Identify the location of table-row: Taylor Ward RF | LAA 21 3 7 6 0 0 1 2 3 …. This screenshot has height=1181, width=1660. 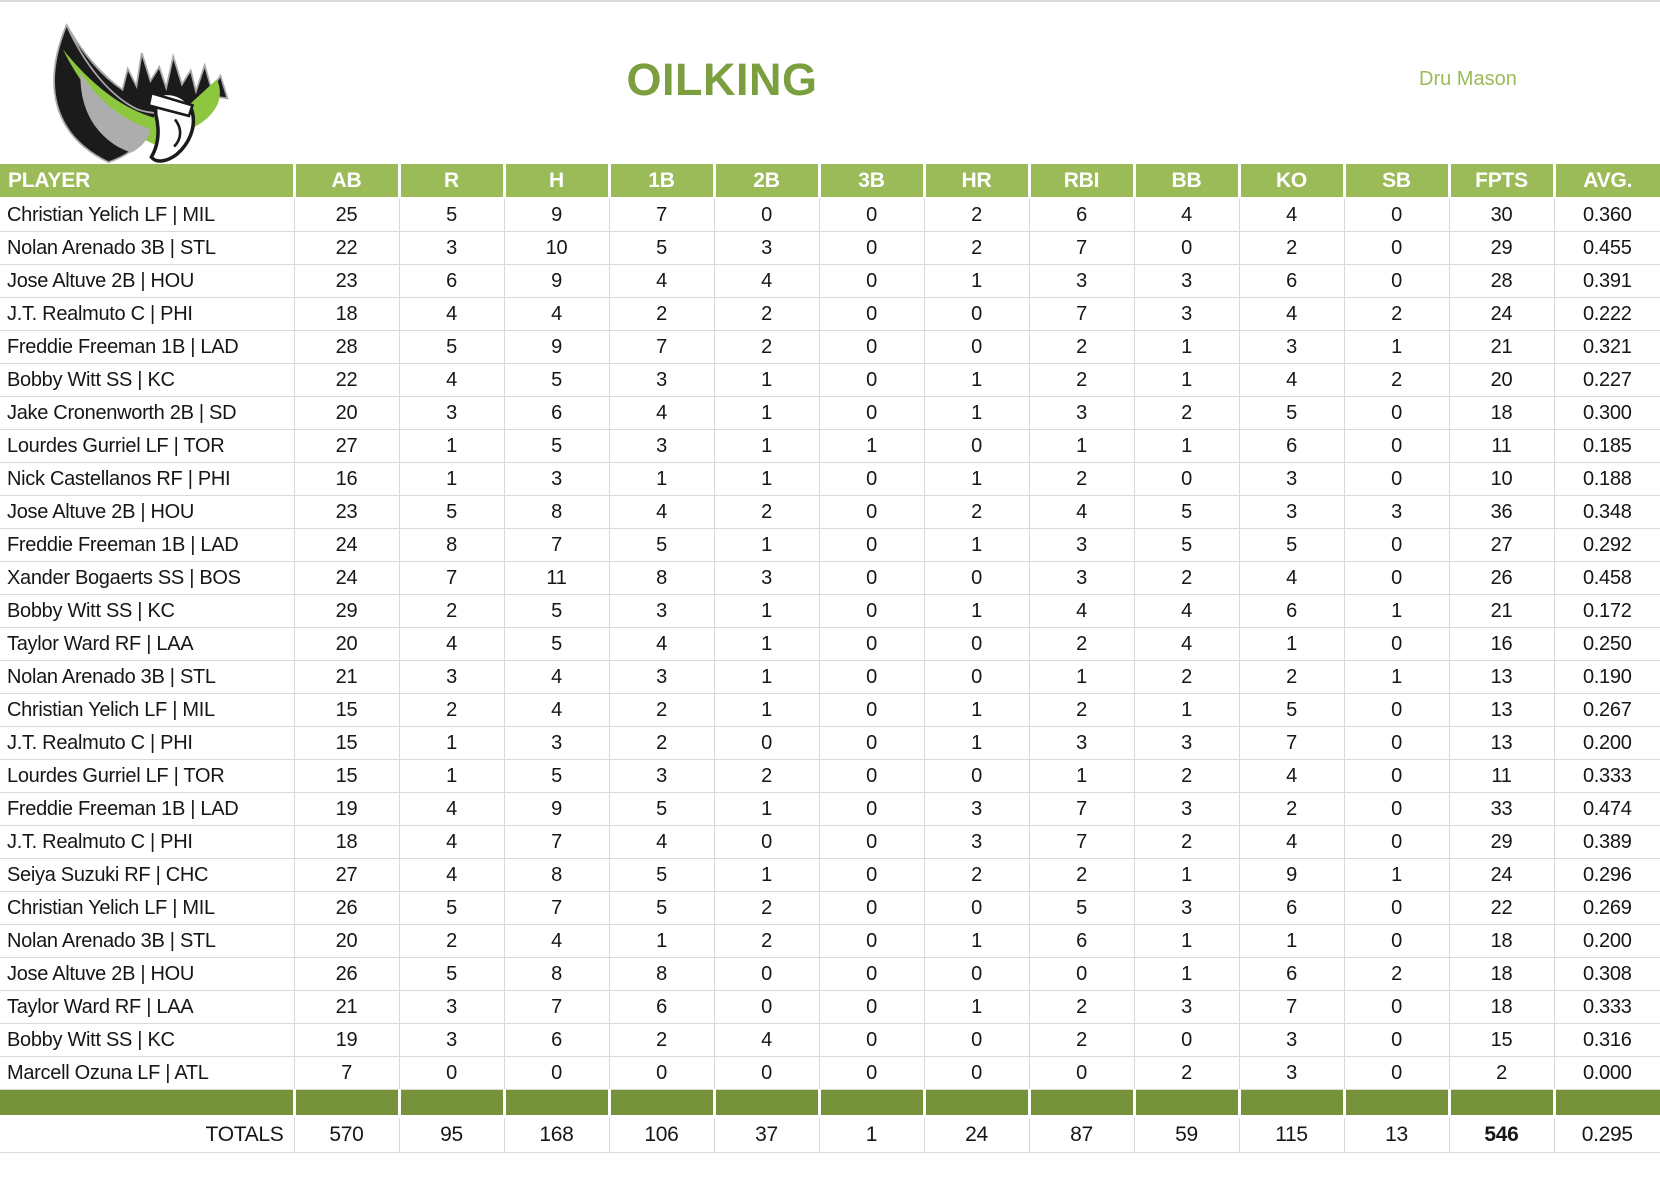
(830, 1007).